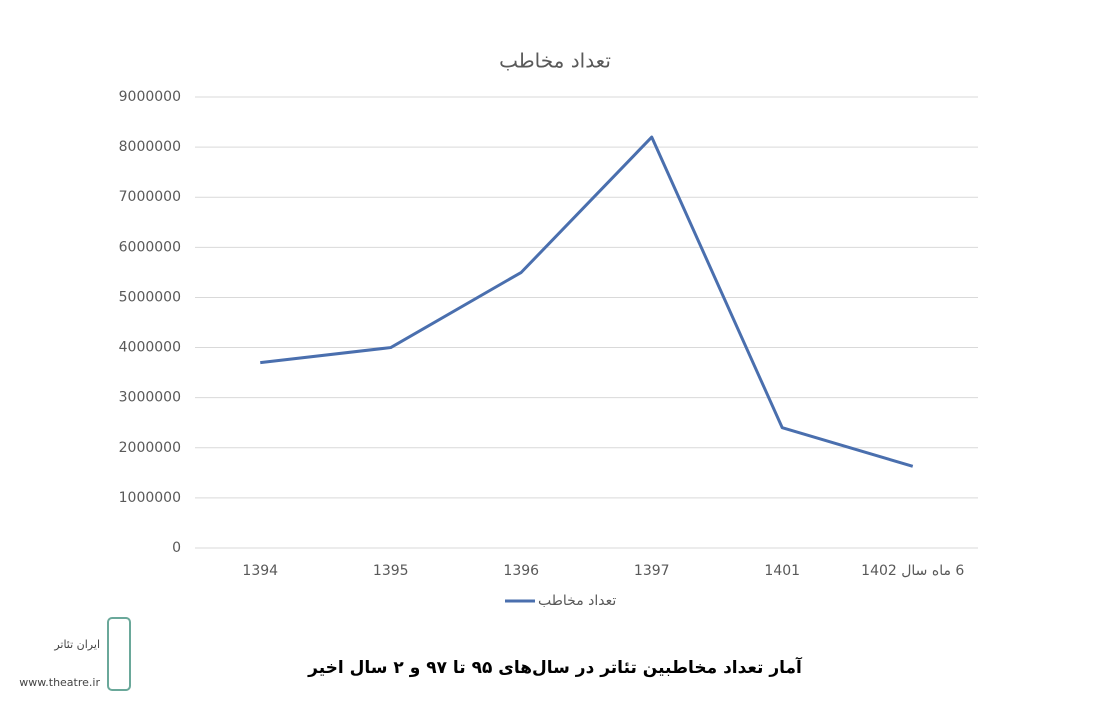 Image resolution: width=1116 pixels, height=712 pixels. Describe the element at coordinates (150, 348) in the screenshot. I see `y-tick-label: 4000000` at that location.